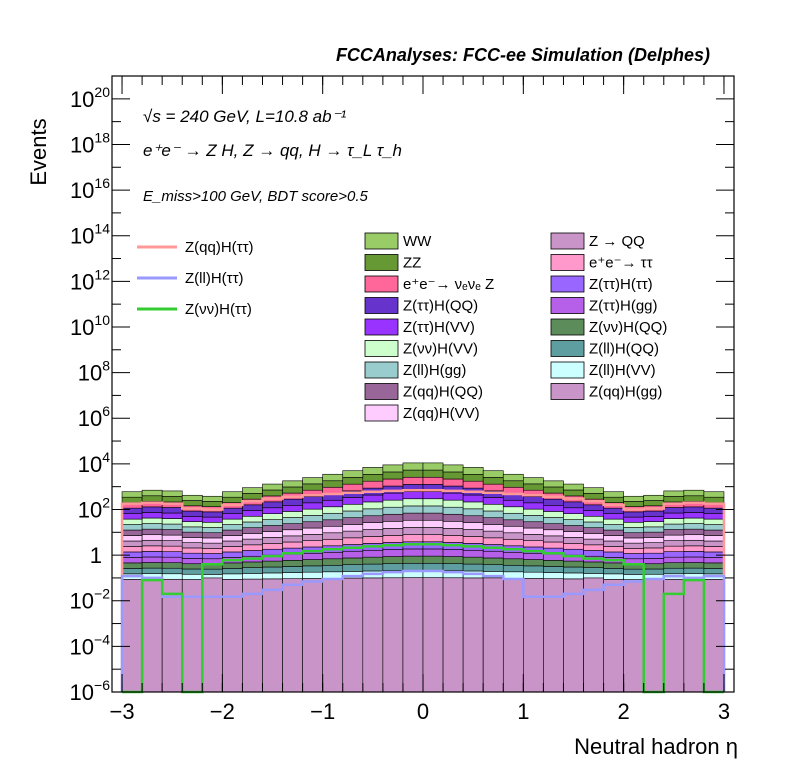 The height and width of the screenshot is (772, 796). Describe the element at coordinates (441, 413) in the screenshot. I see `legend-label-z-qq-h-vv: Z(qq)H(VV)` at that location.